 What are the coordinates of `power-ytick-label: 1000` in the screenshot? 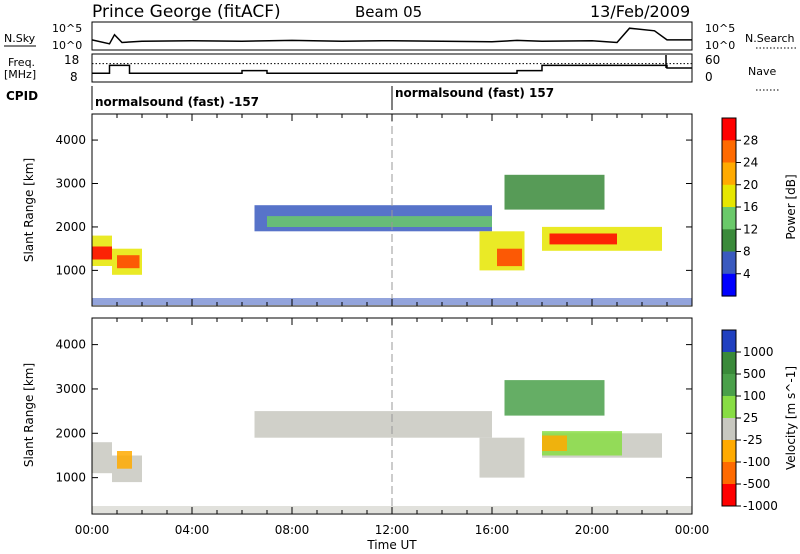 It's located at (70, 270).